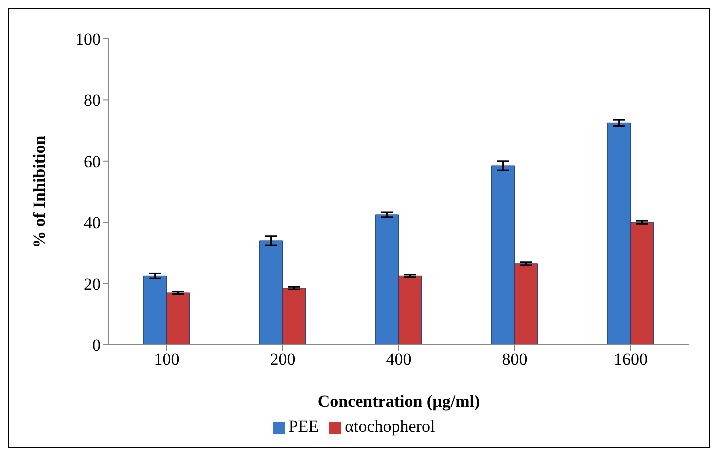  I want to click on y-tick-label: 100, so click(88, 40).